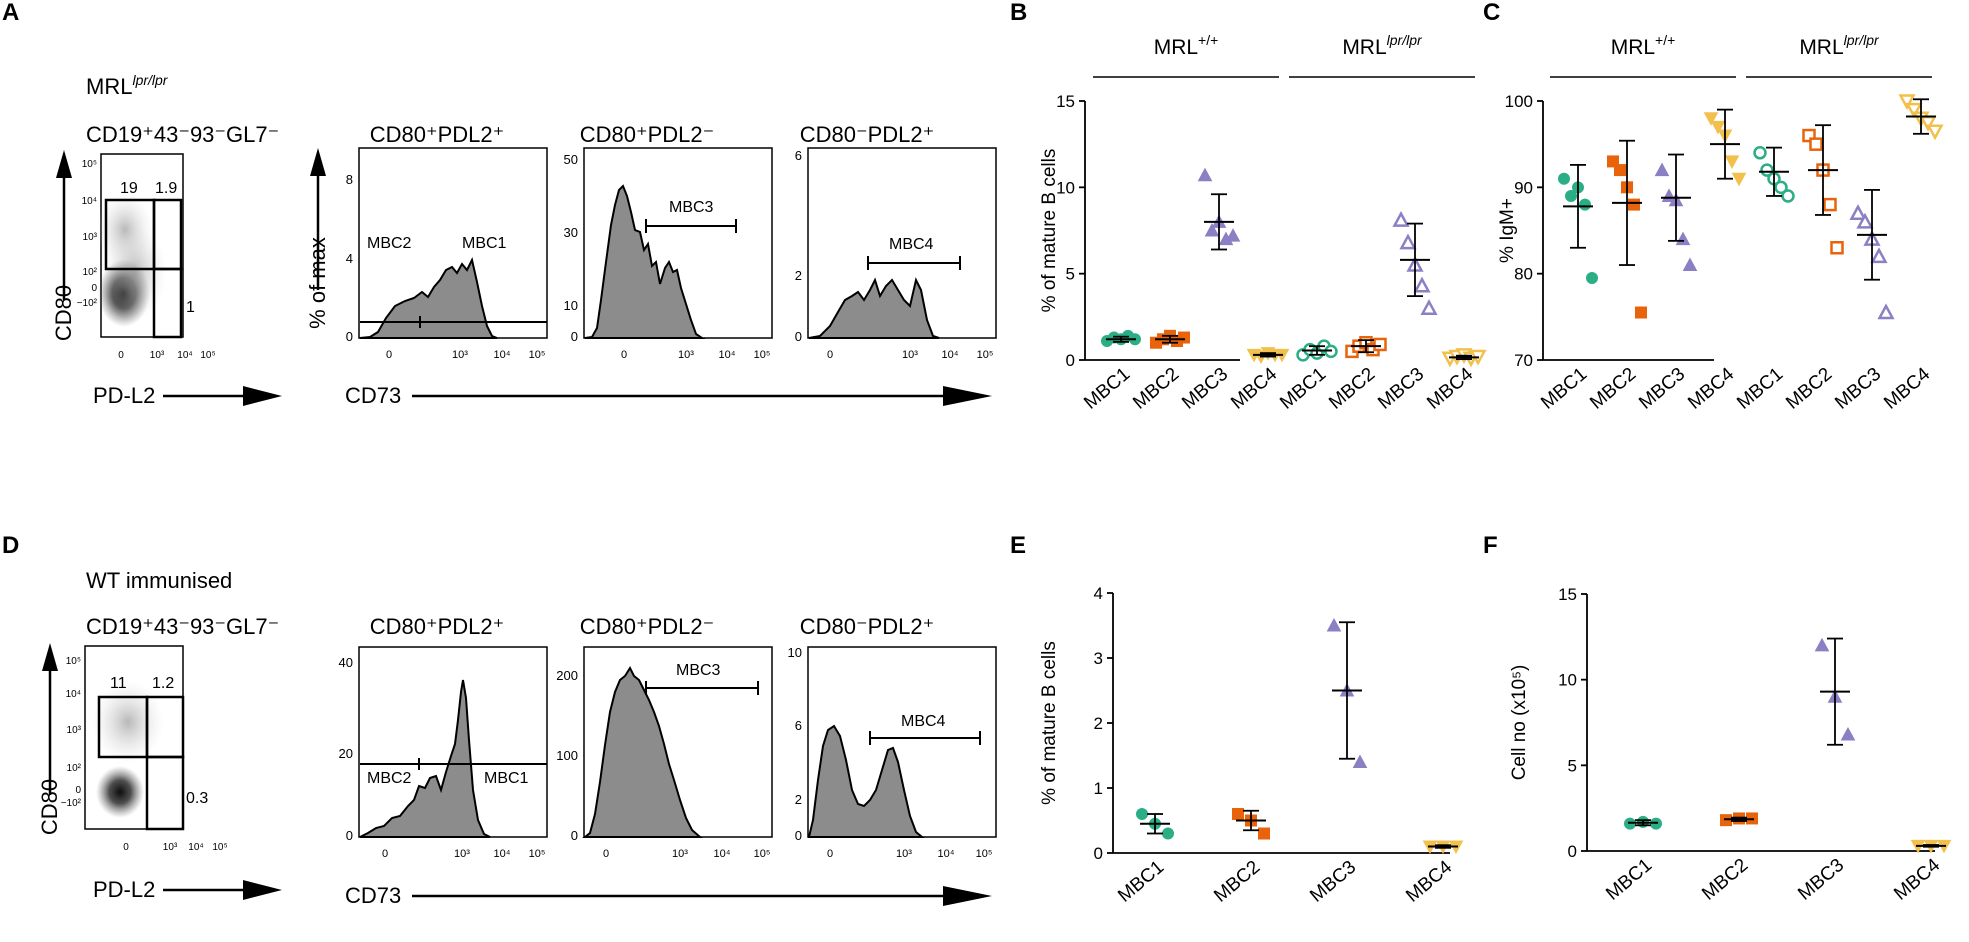 Image resolution: width=1969 pixels, height=942 pixels. I want to click on panel-letter-d: D, so click(10, 545).